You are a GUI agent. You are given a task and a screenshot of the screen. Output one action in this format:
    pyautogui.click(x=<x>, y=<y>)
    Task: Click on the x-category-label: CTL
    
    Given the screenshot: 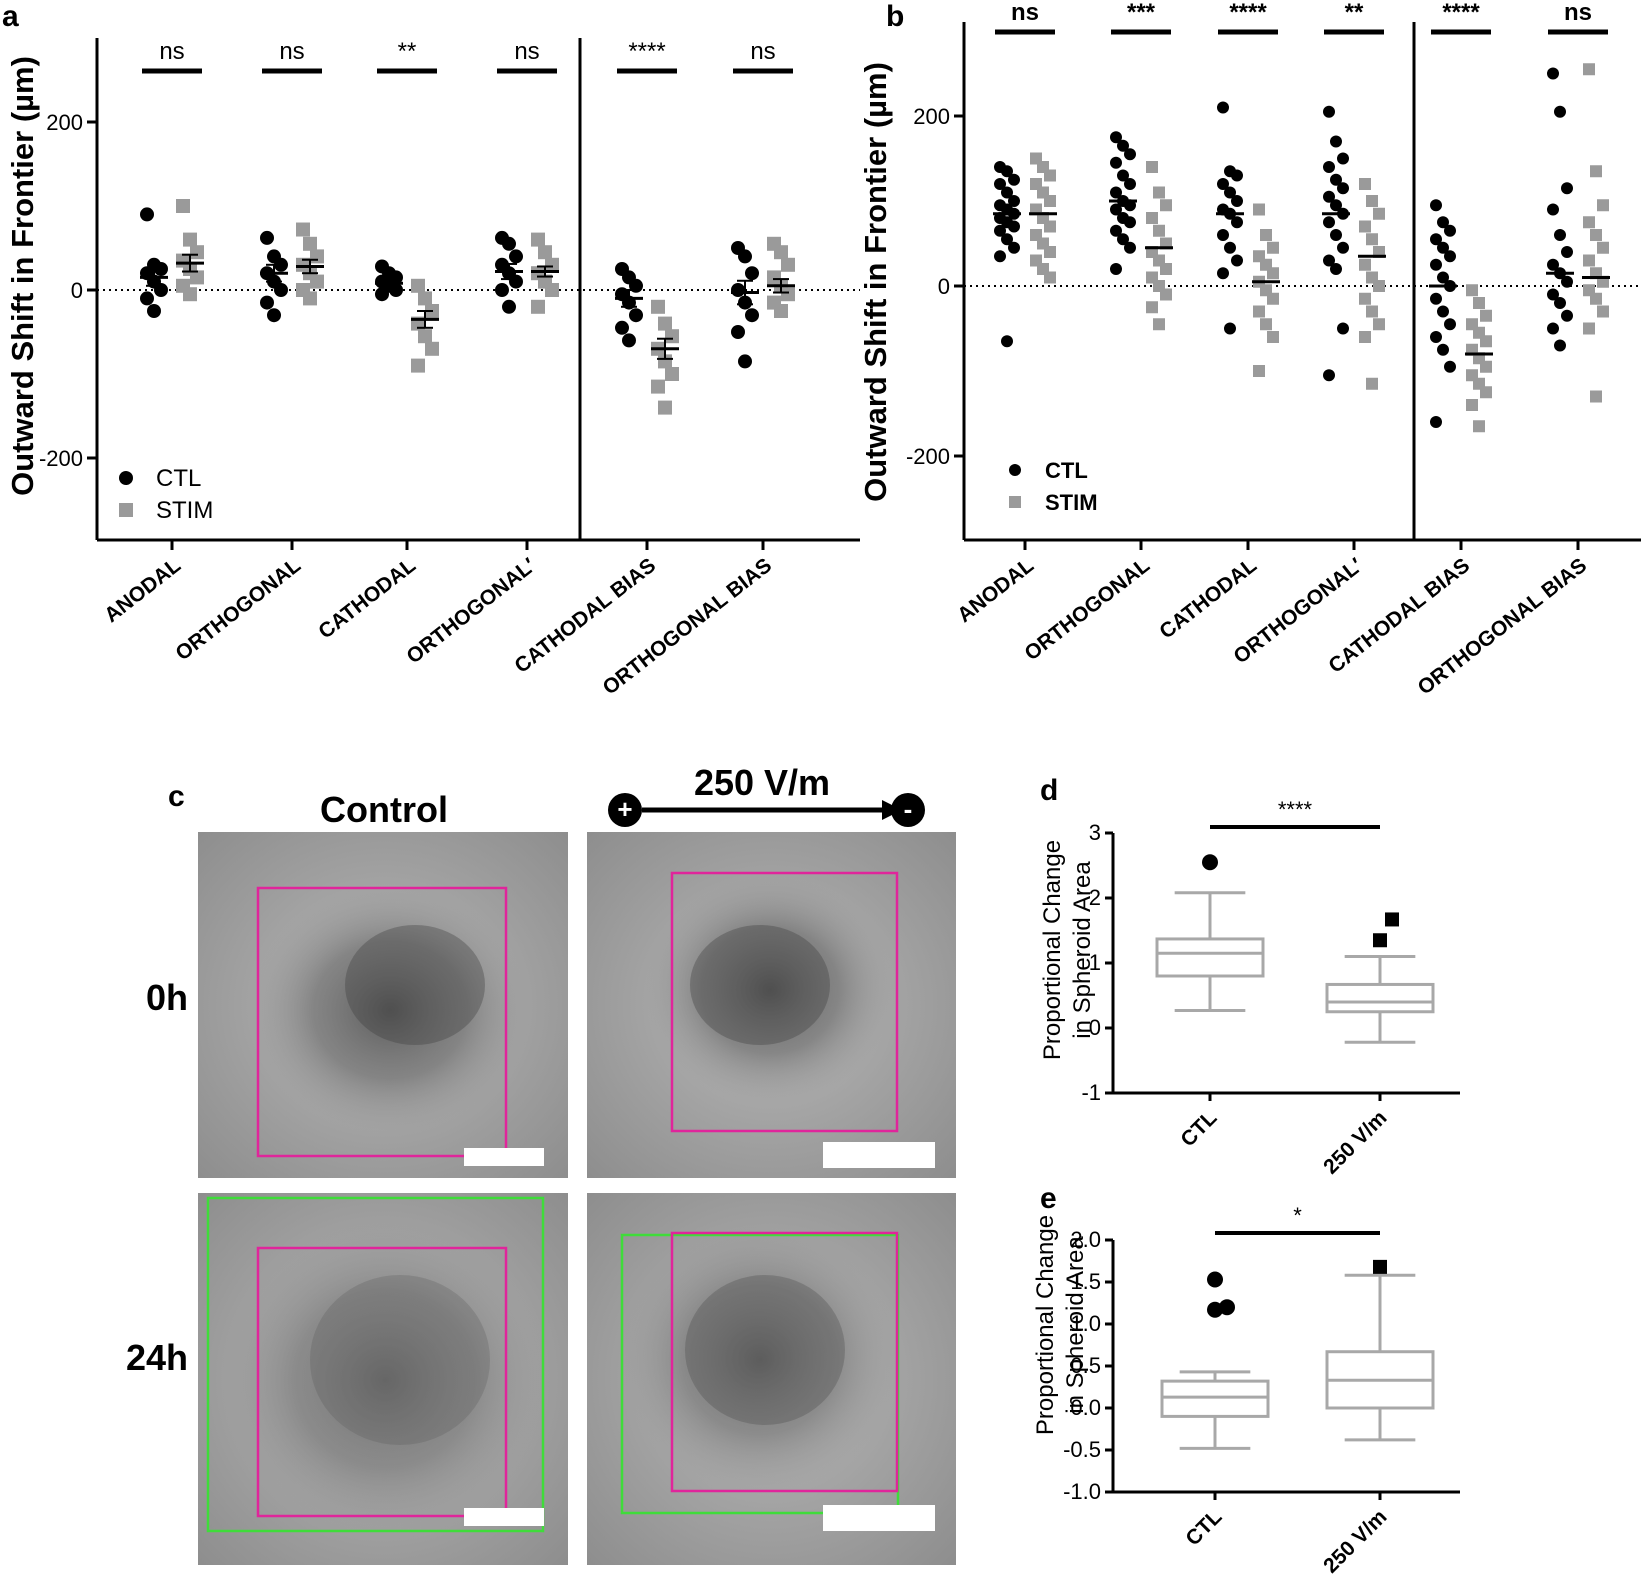 What is the action you would take?
    pyautogui.click(x=1198, y=1128)
    